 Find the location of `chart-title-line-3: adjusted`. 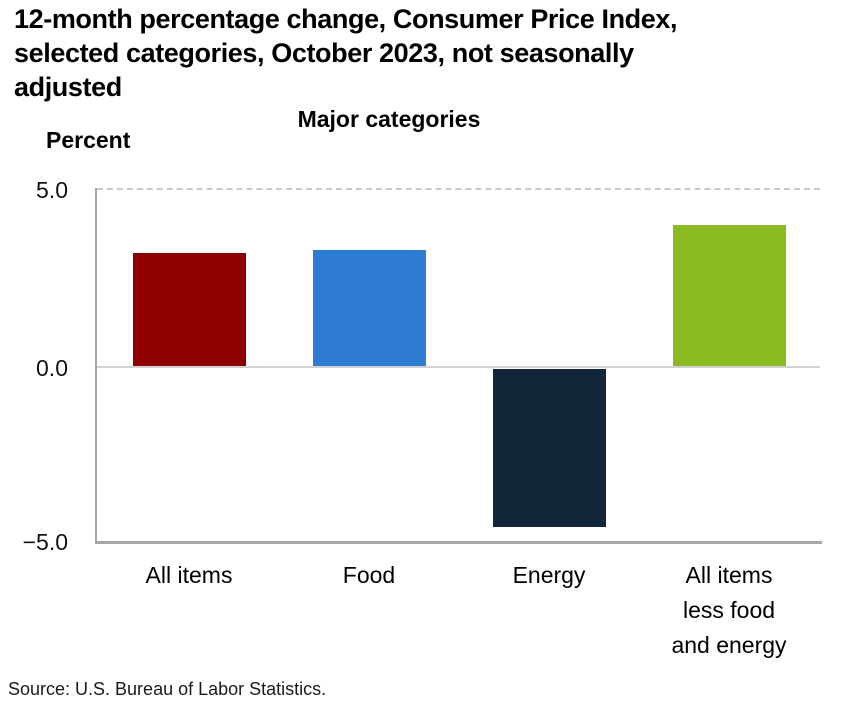

chart-title-line-3: adjusted is located at coordinates (68, 87).